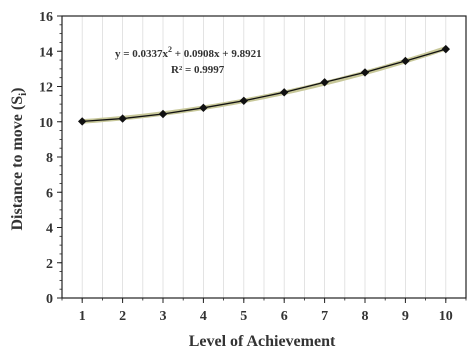 The image size is (470, 354). What do you see at coordinates (17, 163) in the screenshot?
I see `y-axis-title-main: Distance to move (S` at bounding box center [17, 163].